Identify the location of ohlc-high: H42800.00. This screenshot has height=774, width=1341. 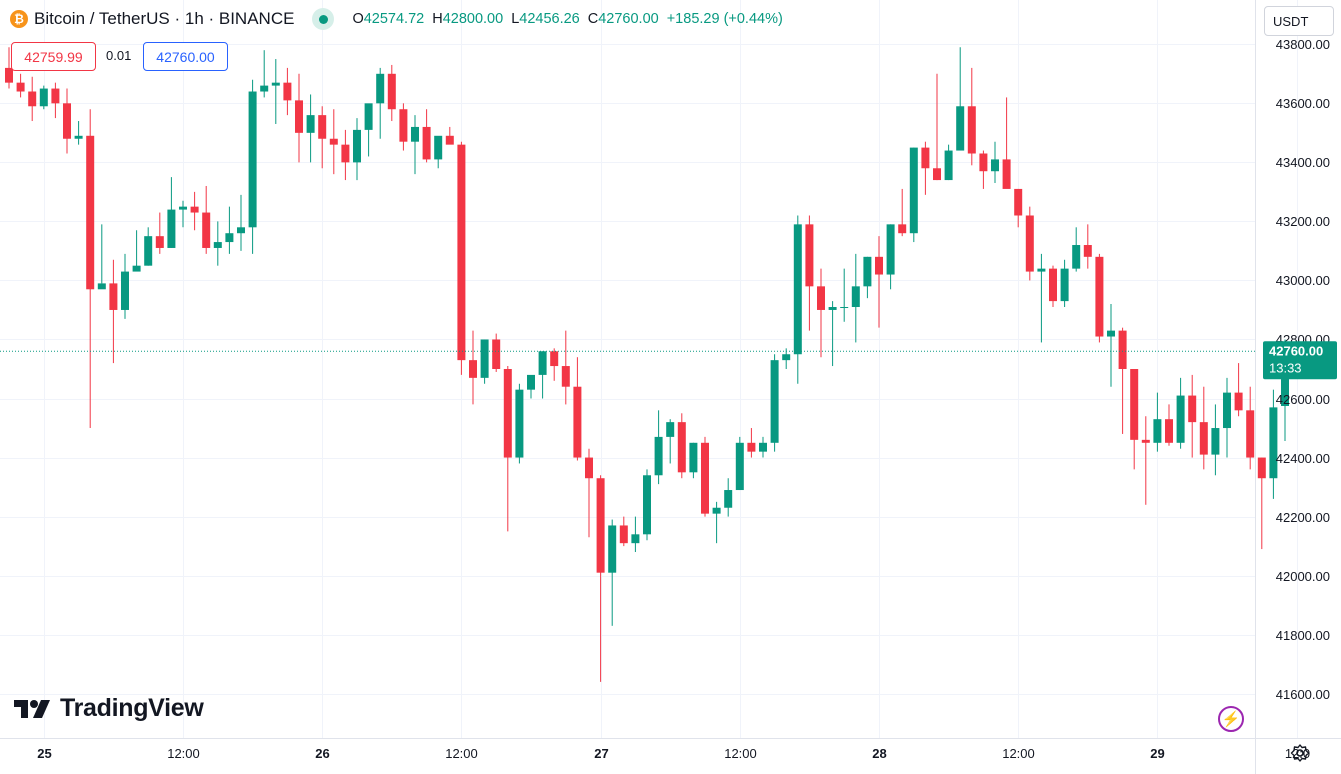
(468, 19).